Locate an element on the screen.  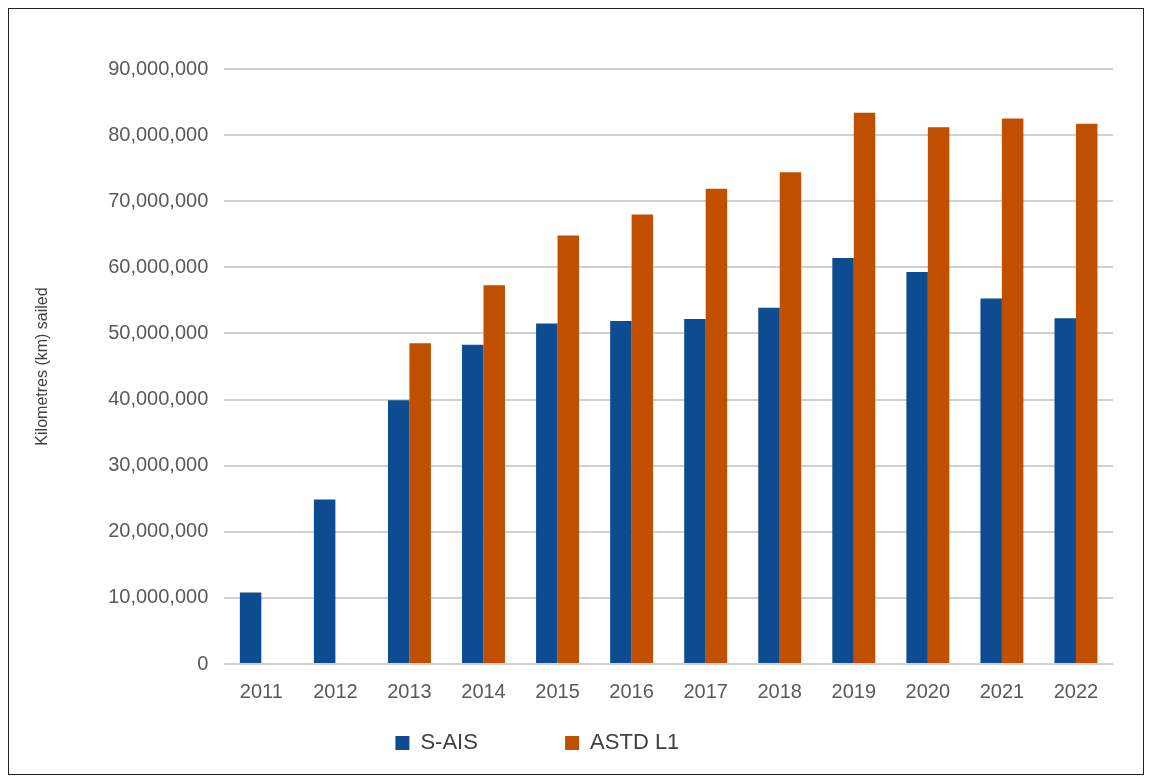
x-tick-label: 2021 is located at coordinates (1002, 690).